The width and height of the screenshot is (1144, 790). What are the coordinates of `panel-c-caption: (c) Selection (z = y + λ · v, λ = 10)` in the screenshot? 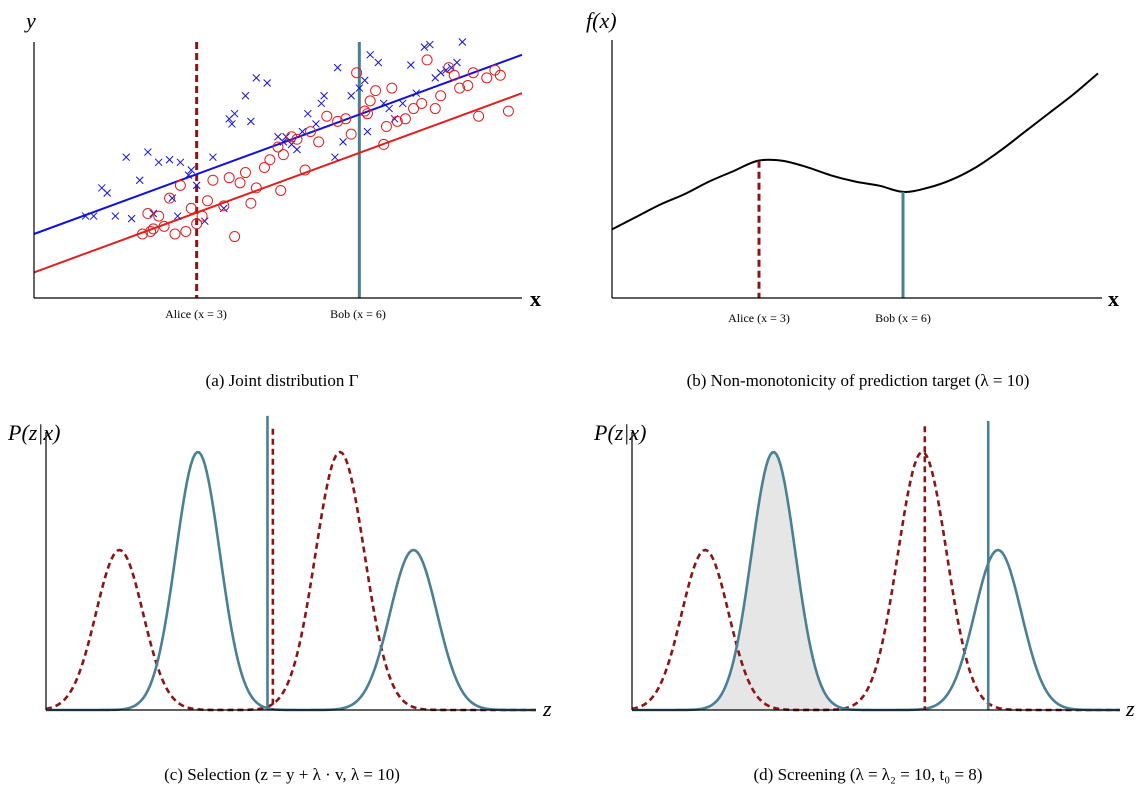 It's located at (282, 774).